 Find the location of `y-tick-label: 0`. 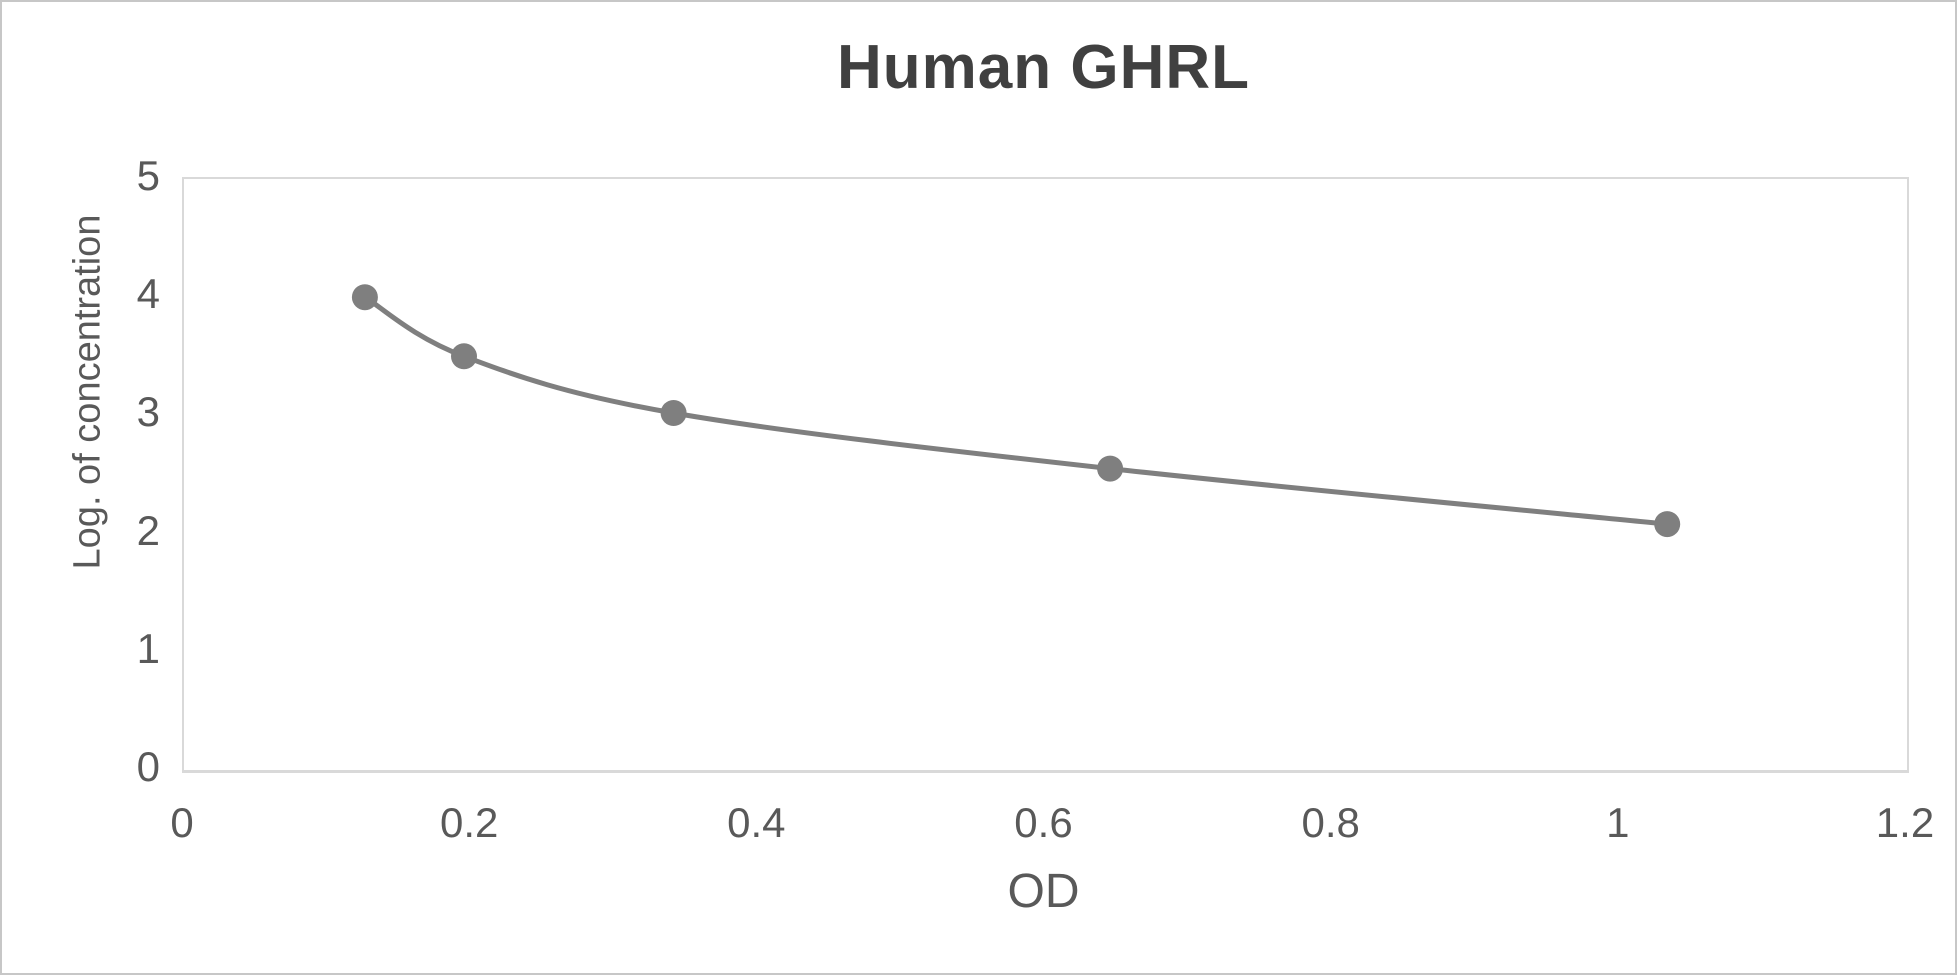

y-tick-label: 0 is located at coordinates (148, 767).